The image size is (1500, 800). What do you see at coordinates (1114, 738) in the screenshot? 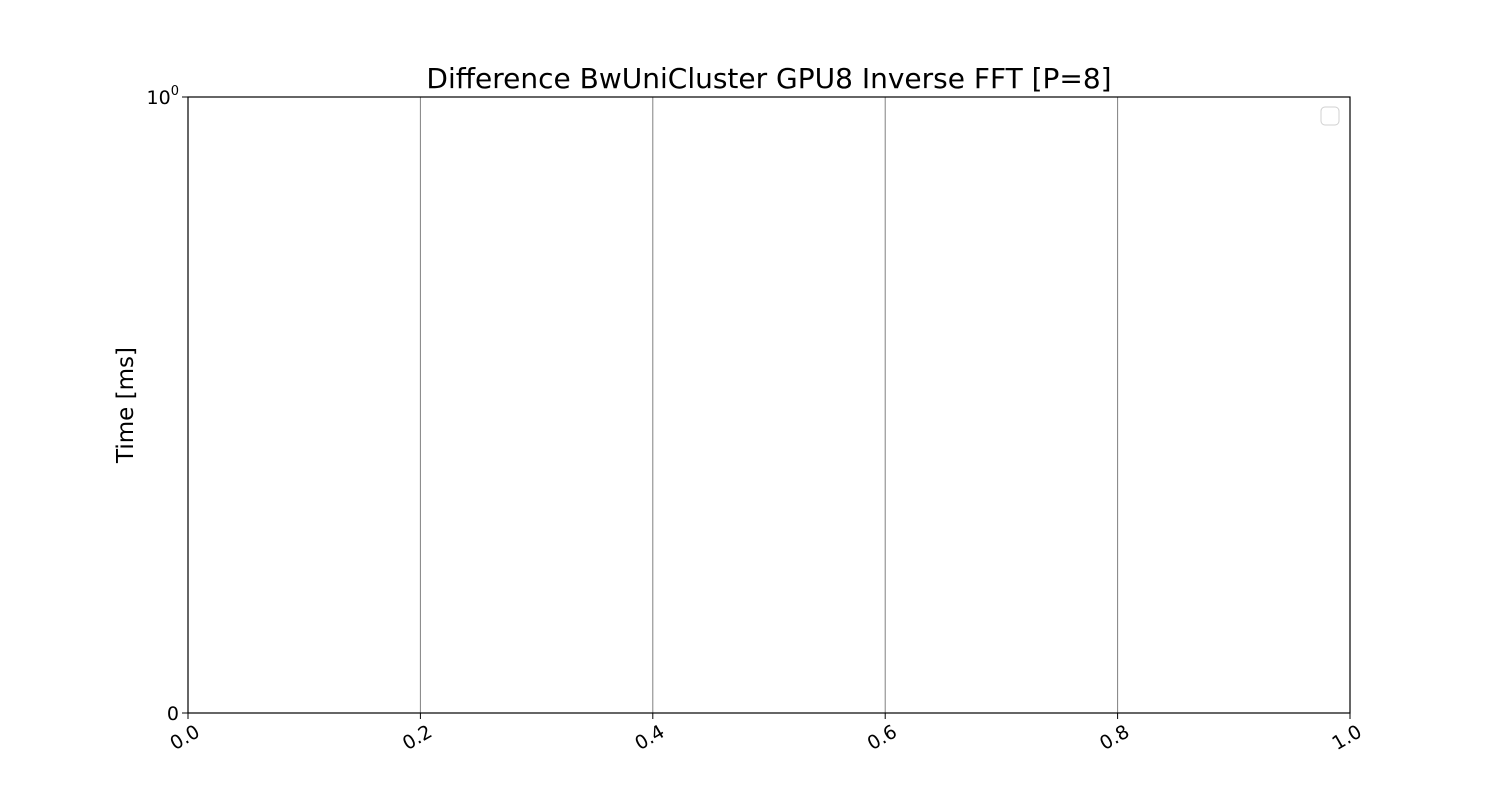
I see `x-tick-label: 0.8` at bounding box center [1114, 738].